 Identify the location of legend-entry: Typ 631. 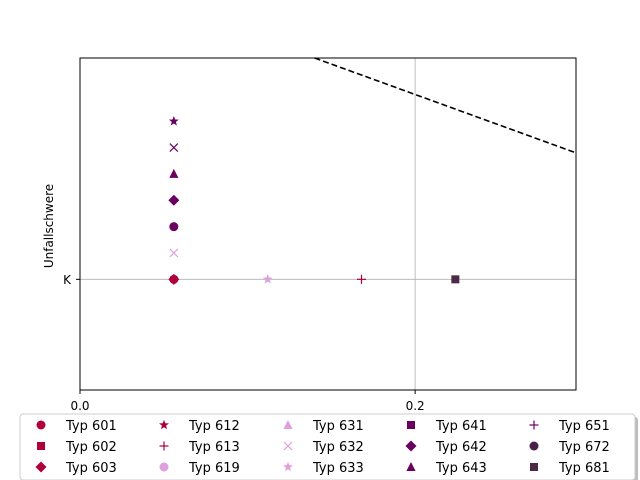
(323, 426).